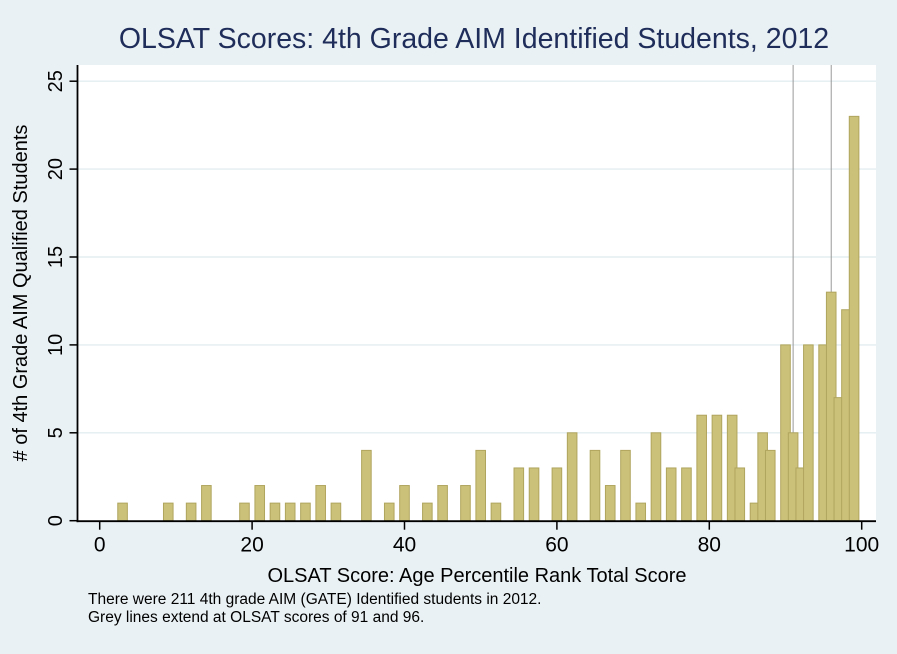 This screenshot has width=897, height=654. Describe the element at coordinates (251, 545) in the screenshot. I see `x-tick-label-20: 20` at that location.